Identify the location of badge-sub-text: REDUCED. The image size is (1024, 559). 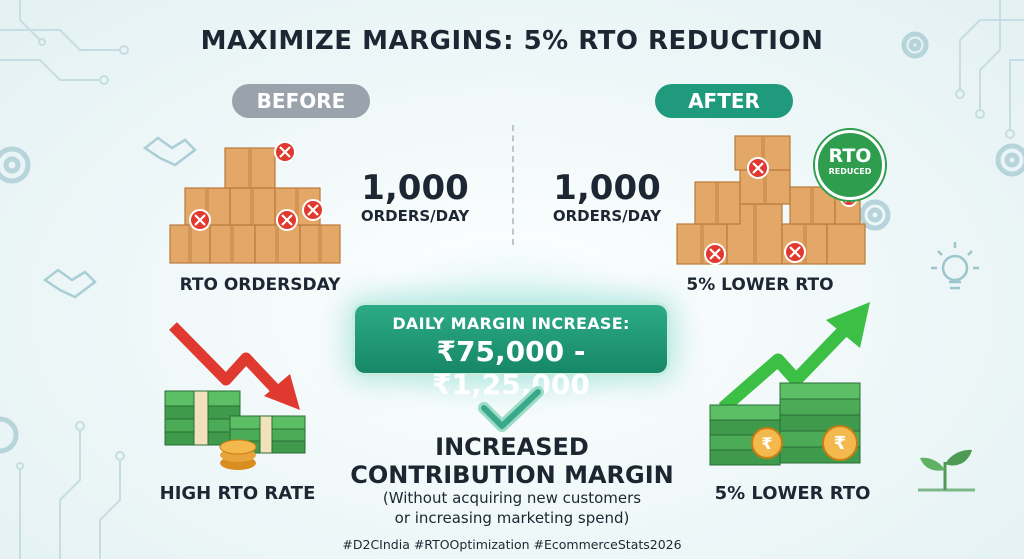
(850, 171).